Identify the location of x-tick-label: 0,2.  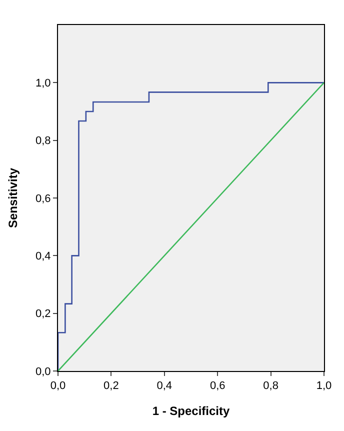
(111, 386).